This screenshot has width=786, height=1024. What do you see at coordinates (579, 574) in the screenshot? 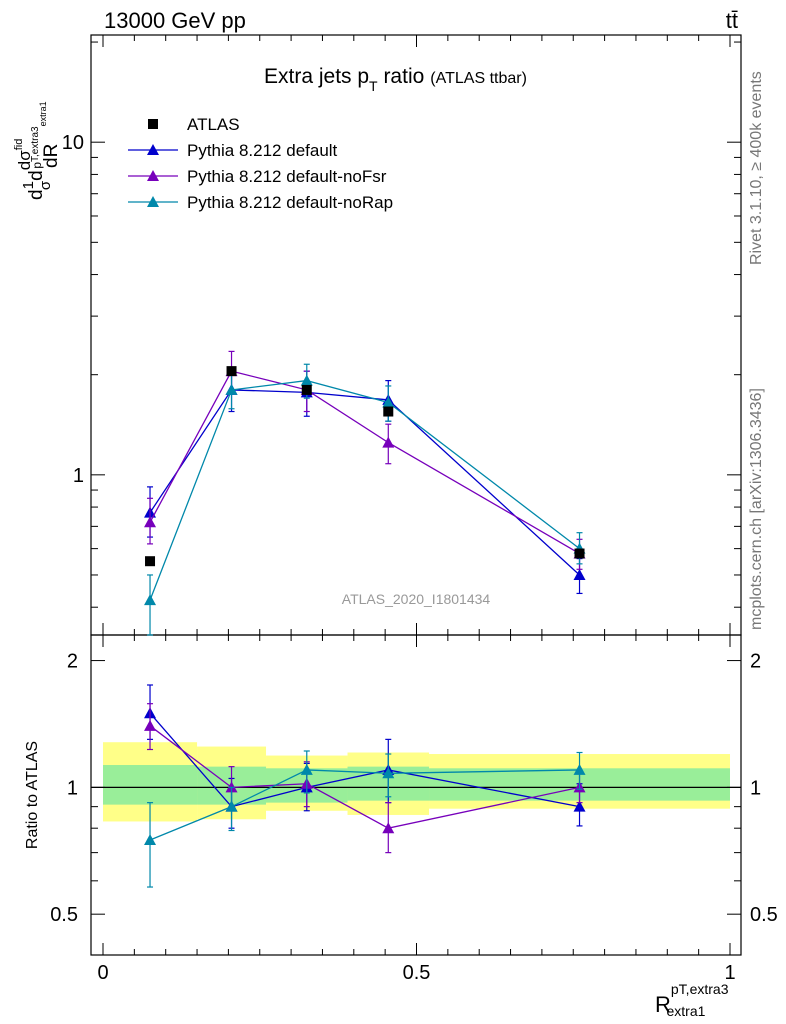
I see `series-1-point` at bounding box center [579, 574].